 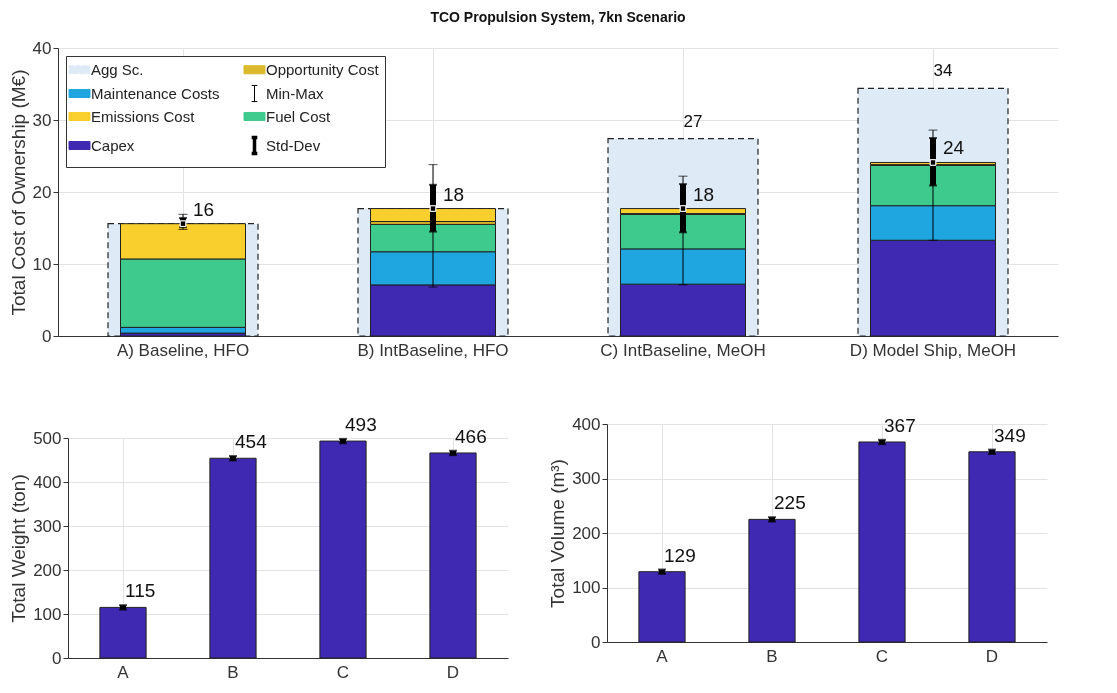 I want to click on data-label: 34, so click(x=943, y=71).